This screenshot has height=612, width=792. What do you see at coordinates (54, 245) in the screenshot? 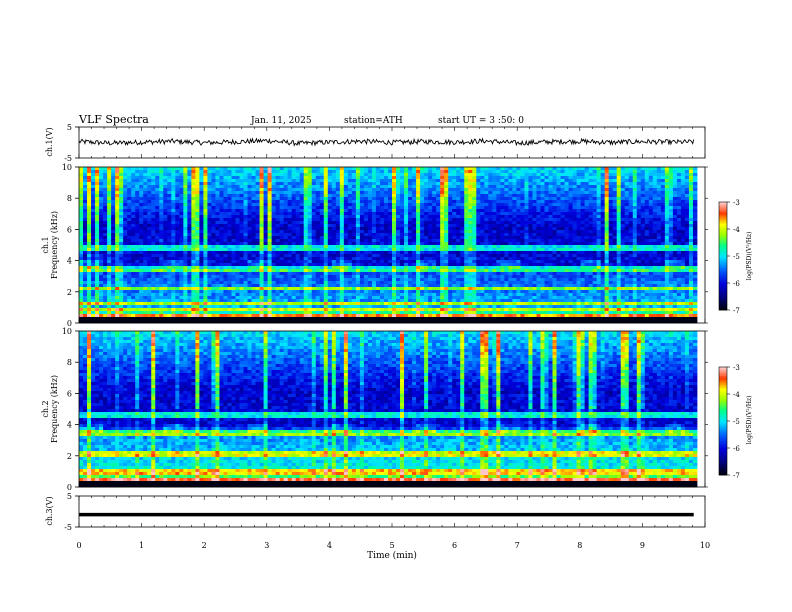
I see `ch1-spectrogram-ylabel-frequency: Frequency (kHz)` at bounding box center [54, 245].